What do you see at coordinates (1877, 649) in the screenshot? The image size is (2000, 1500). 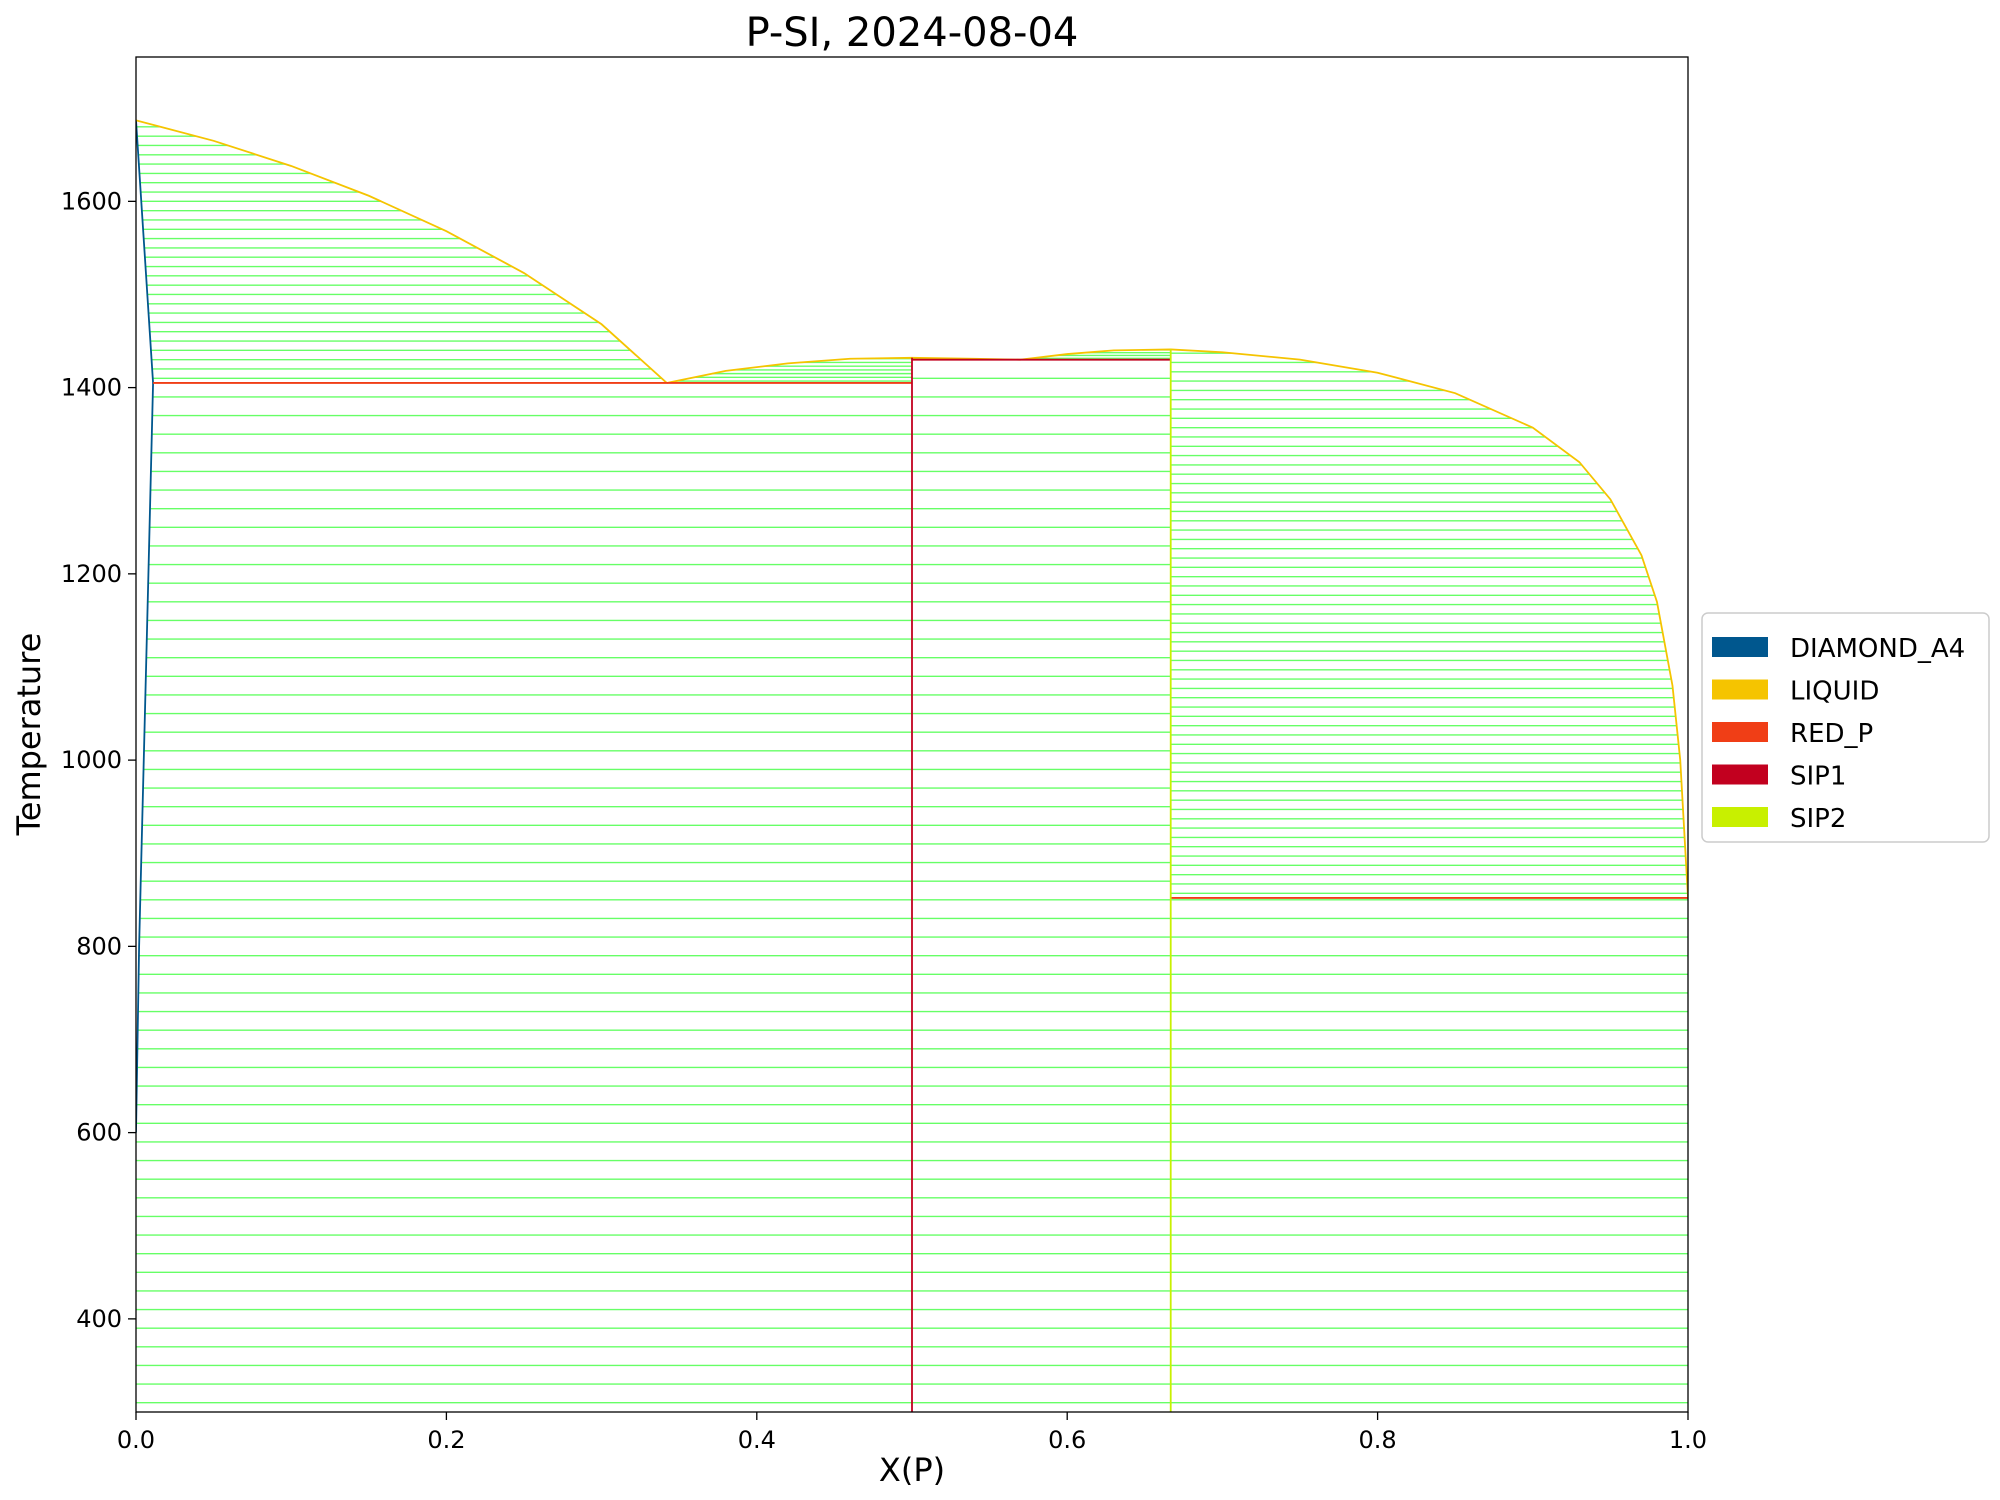 I see `legend-label: DIAMOND_A4` at bounding box center [1877, 649].